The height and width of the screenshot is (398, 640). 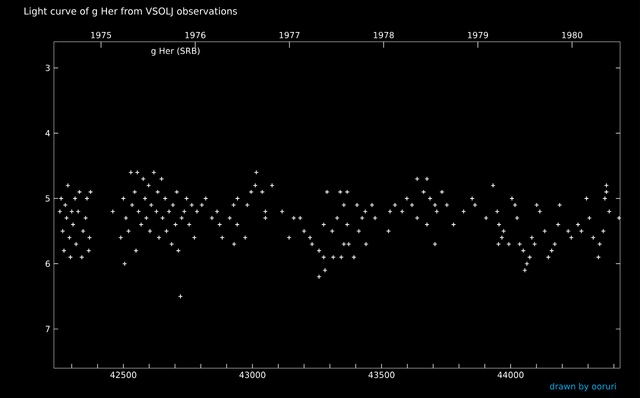 What do you see at coordinates (175, 52) in the screenshot?
I see `annotation: g Her (SRB)` at bounding box center [175, 52].